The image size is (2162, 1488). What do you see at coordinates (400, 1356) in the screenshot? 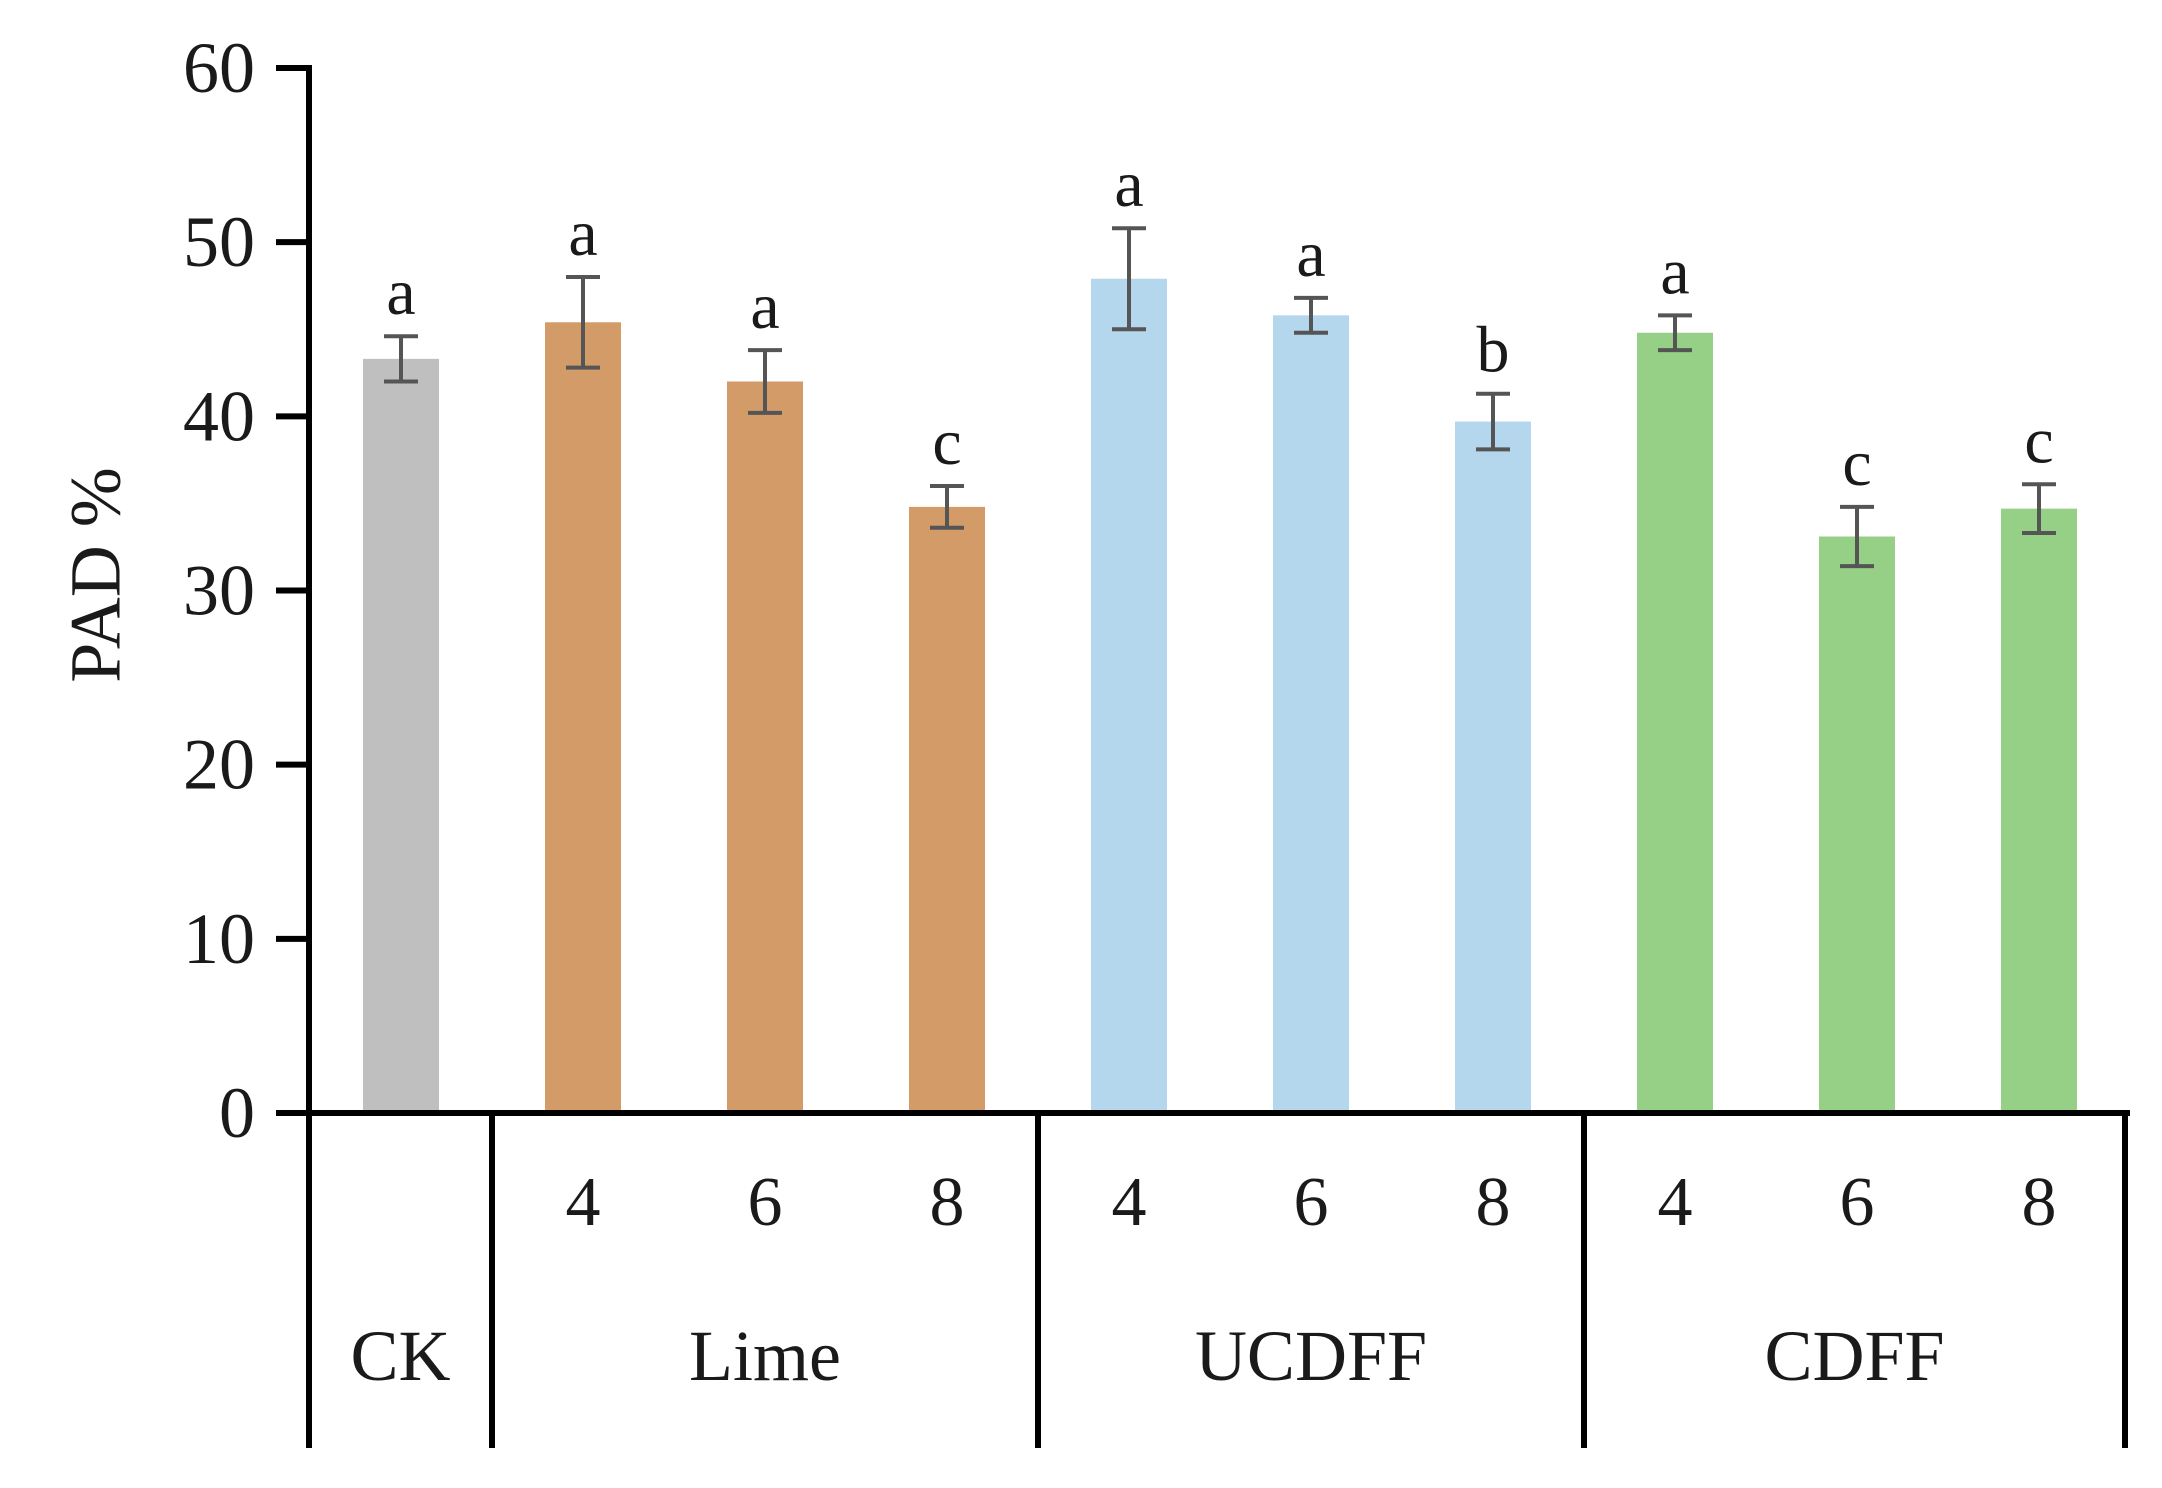
I see `x-group-label: CK` at bounding box center [400, 1356].